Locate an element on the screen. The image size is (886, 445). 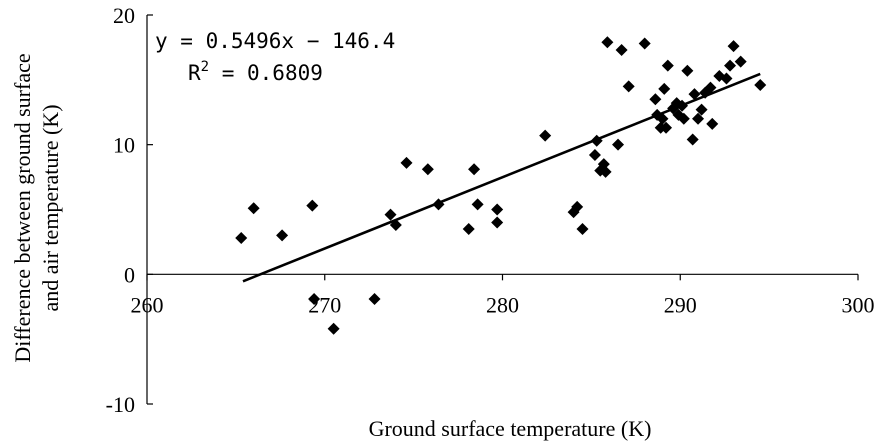
y-tick-label: 0 is located at coordinates (129, 274).